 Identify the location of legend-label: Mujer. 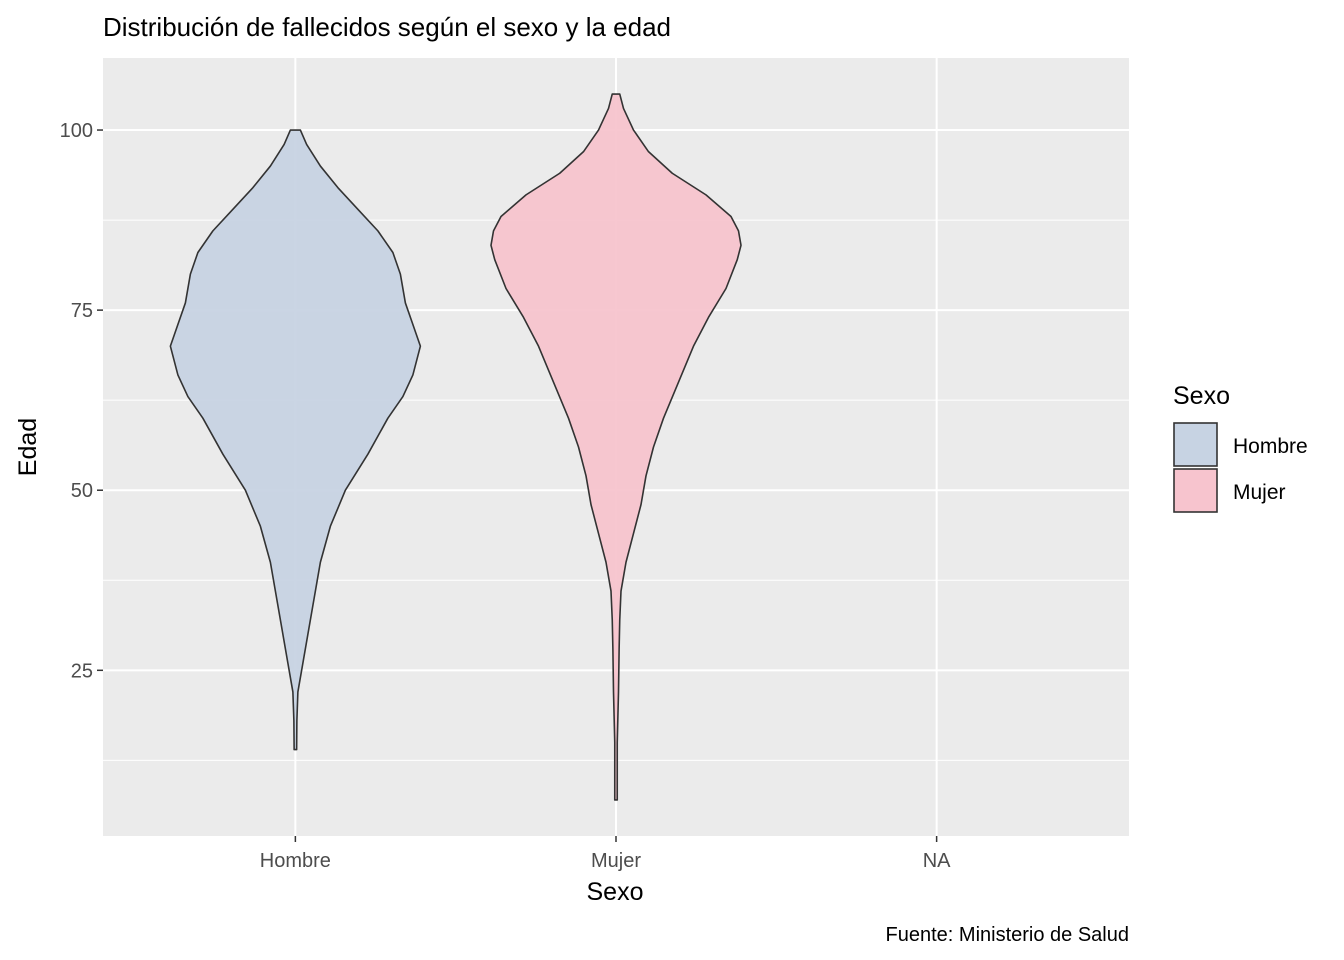
(1259, 492).